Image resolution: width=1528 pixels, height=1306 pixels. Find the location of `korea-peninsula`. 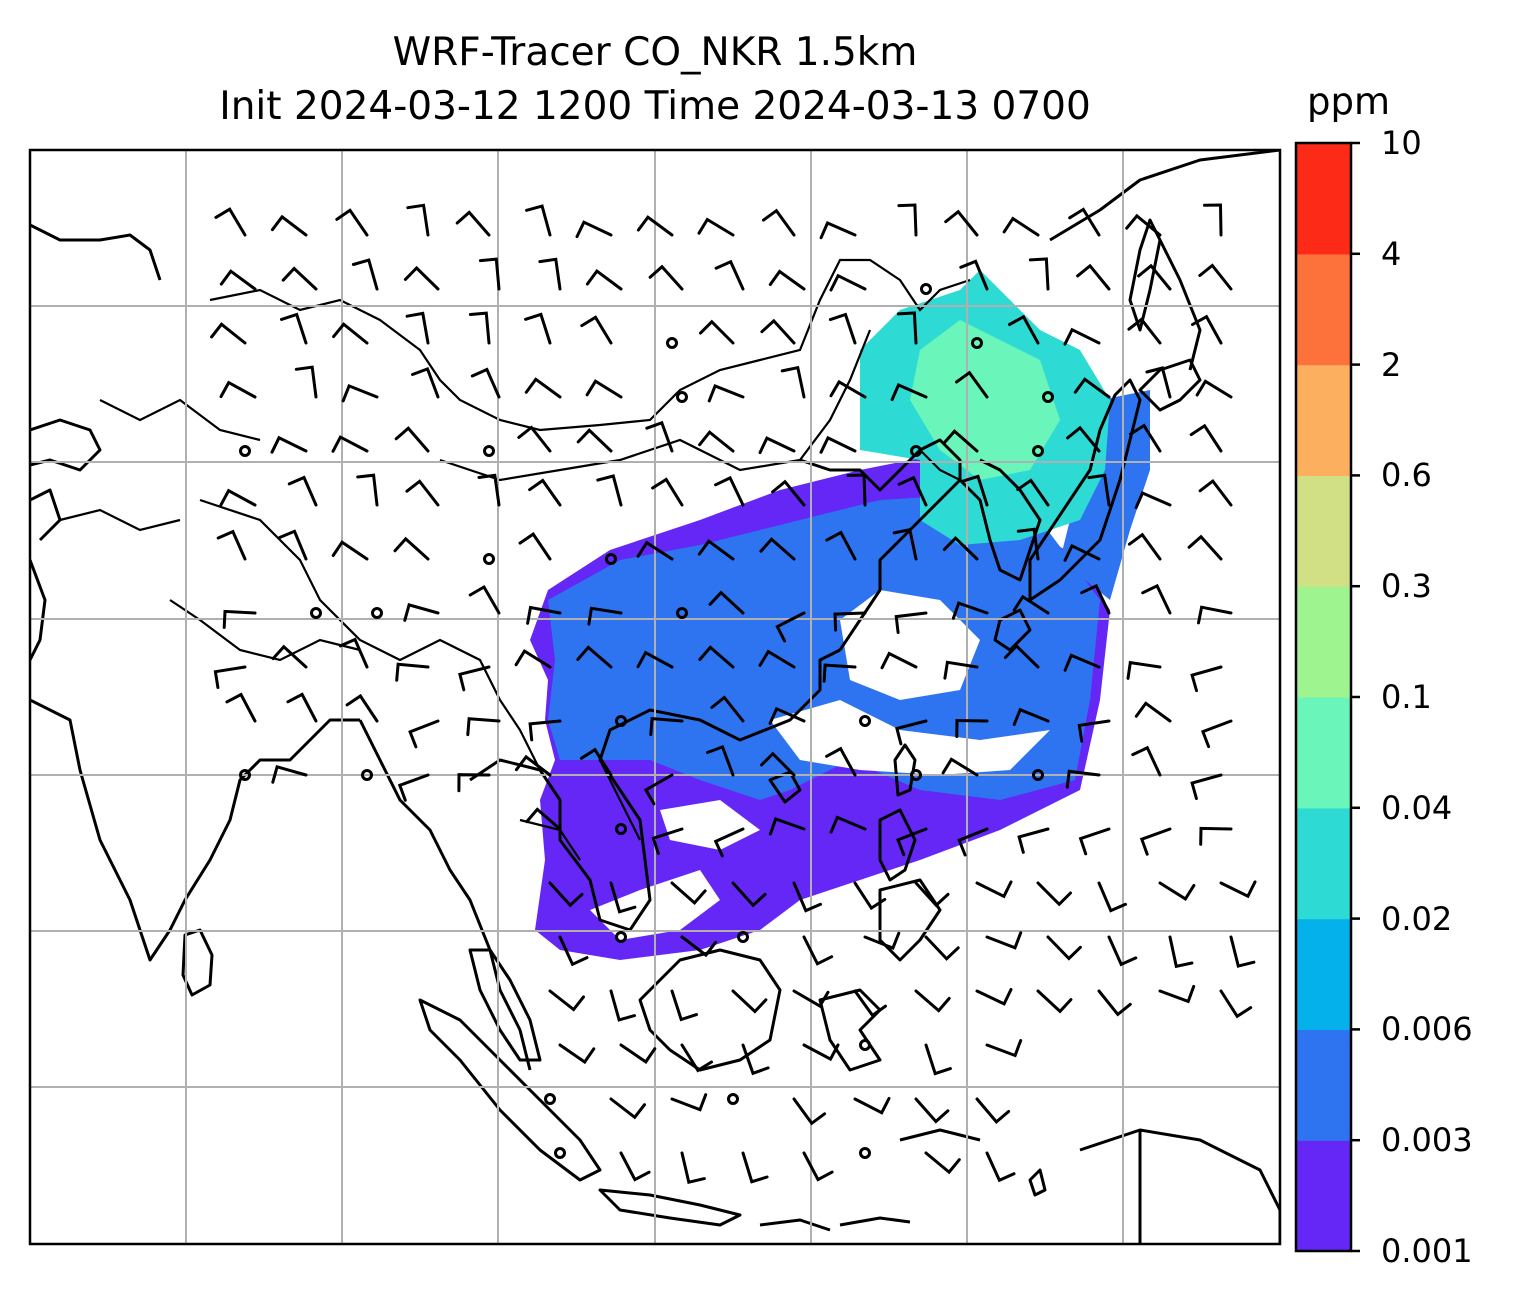

korea-peninsula is located at coordinates (1000, 520).